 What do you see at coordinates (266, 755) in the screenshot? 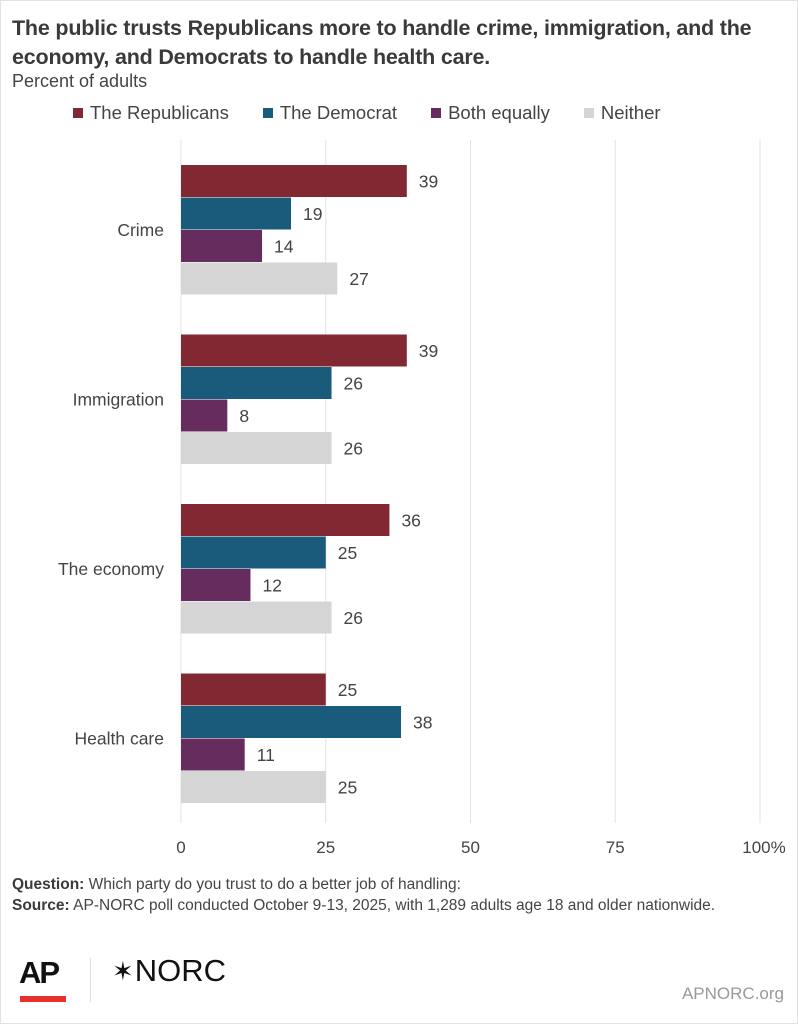
I see `data-label: 11` at bounding box center [266, 755].